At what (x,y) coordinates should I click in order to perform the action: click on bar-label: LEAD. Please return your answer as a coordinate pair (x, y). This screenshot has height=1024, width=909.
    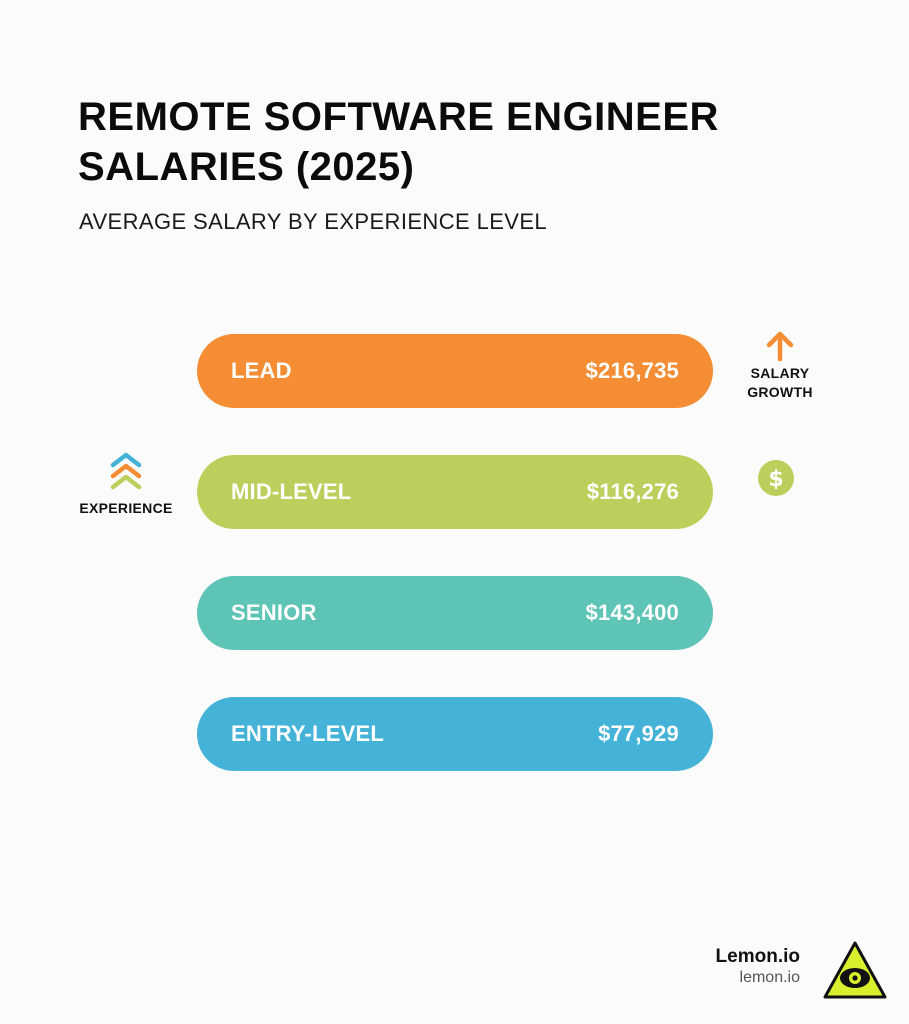
    Looking at the image, I should click on (261, 370).